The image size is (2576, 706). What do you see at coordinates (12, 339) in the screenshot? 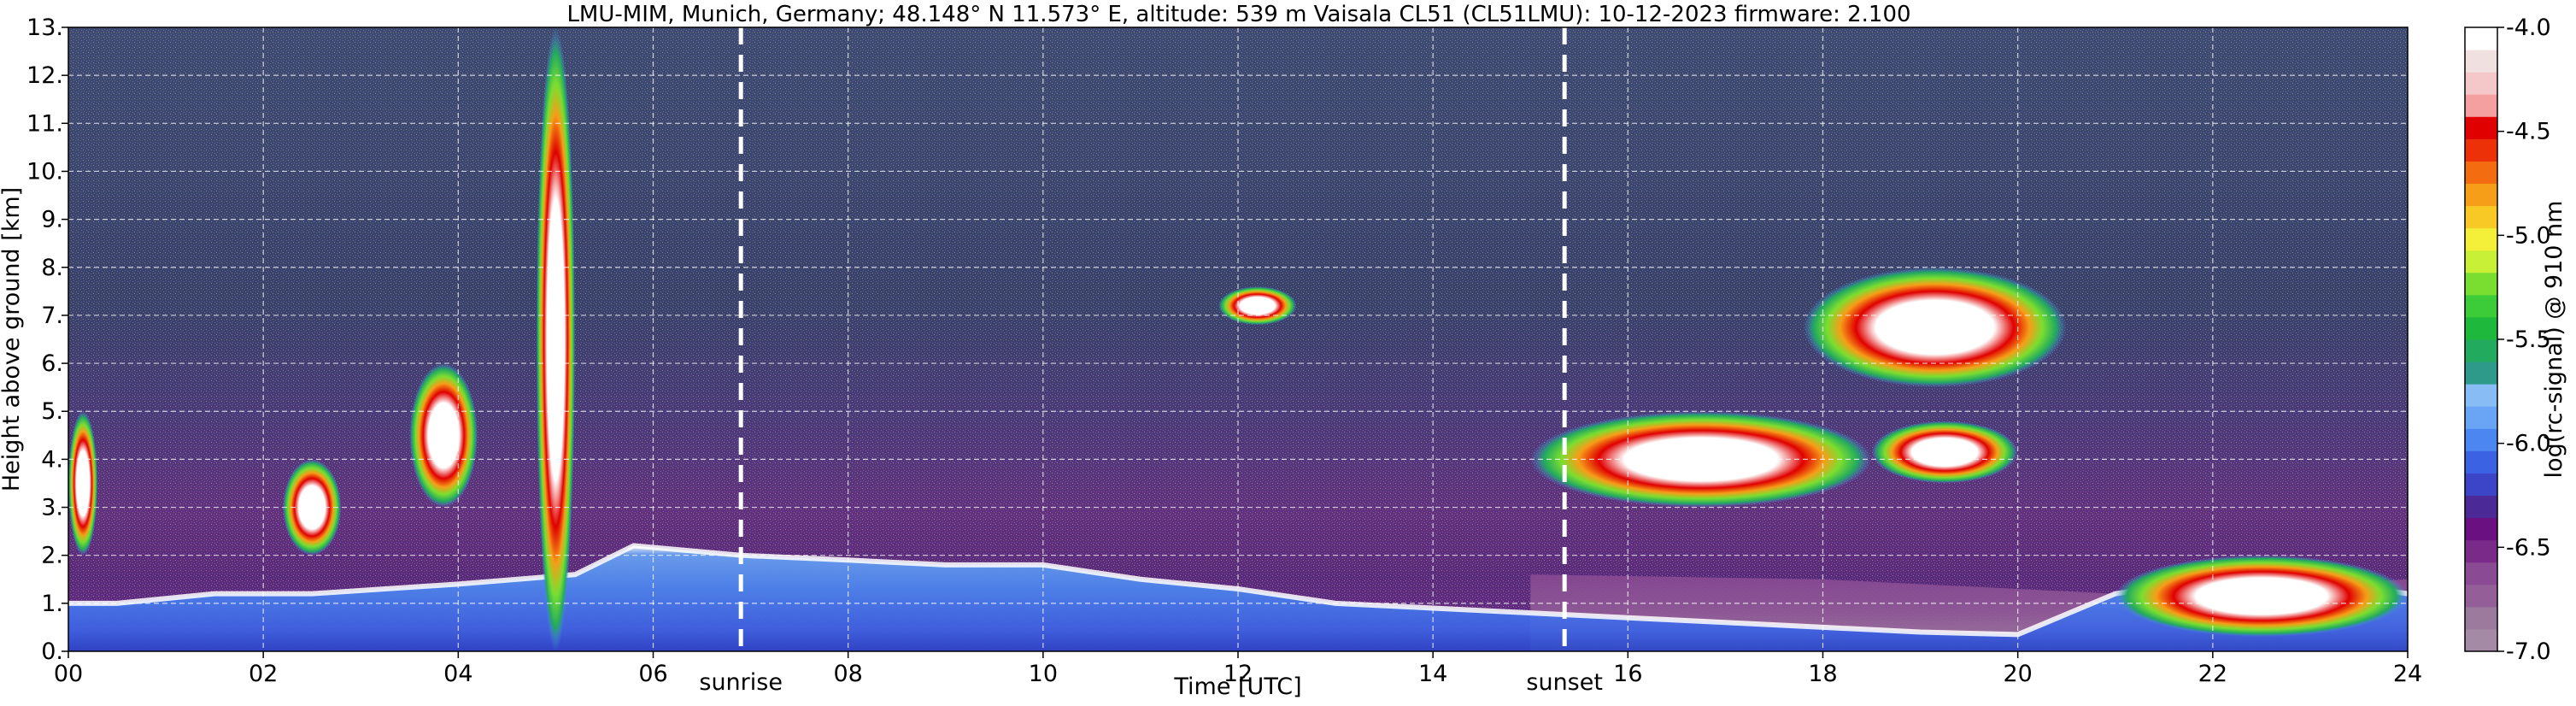
I see `y-axis-label: Height above ground [km]` at bounding box center [12, 339].